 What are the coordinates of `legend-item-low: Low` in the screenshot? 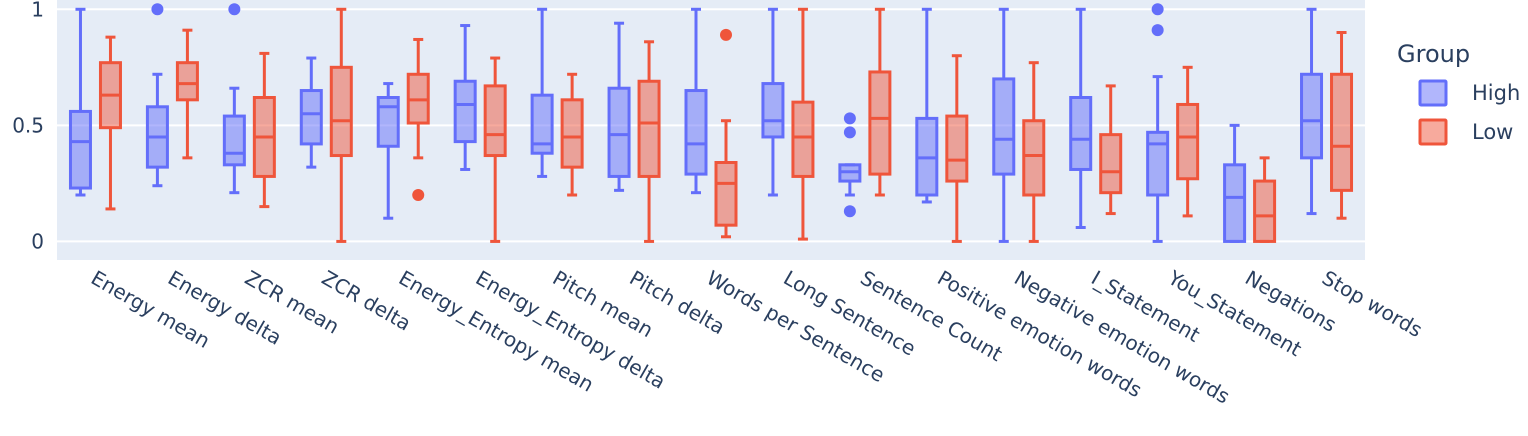 It's located at (1465, 132).